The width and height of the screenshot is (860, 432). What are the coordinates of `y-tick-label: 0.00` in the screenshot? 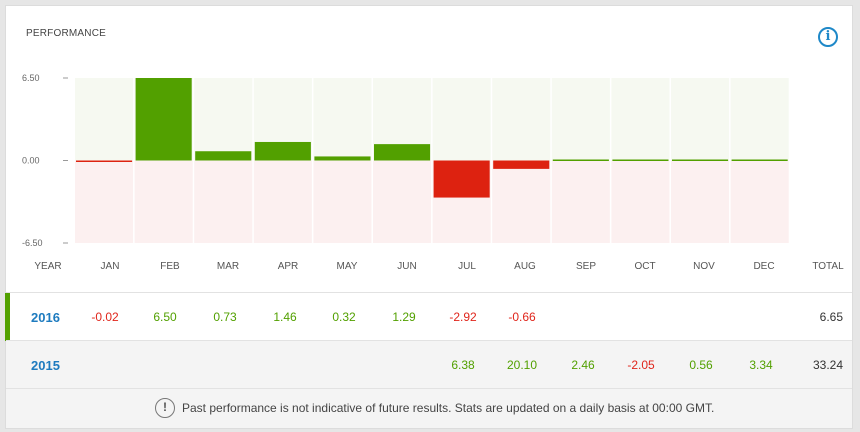 It's located at (31, 161).